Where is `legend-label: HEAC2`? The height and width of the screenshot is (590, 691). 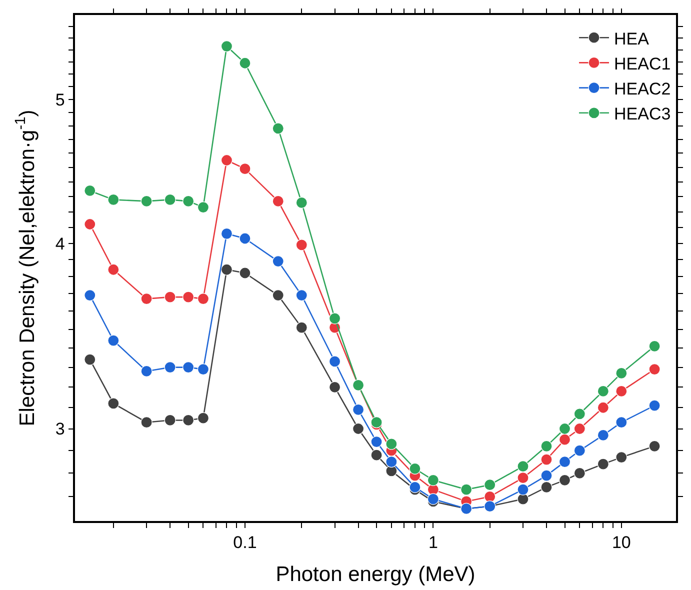
legend-label: HEAC2 is located at coordinates (642, 88).